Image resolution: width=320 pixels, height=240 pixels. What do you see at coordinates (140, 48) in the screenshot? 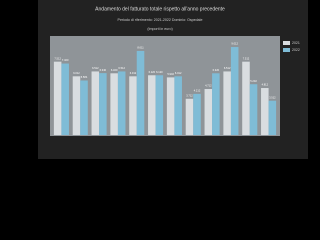
I see `value-label: 8.611` at bounding box center [140, 48].